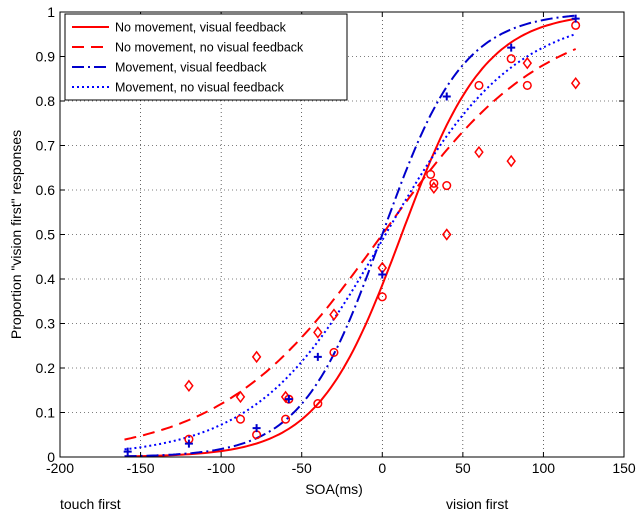 This screenshot has width=638, height=516. I want to click on x-tick-label: -100, so click(221, 468).